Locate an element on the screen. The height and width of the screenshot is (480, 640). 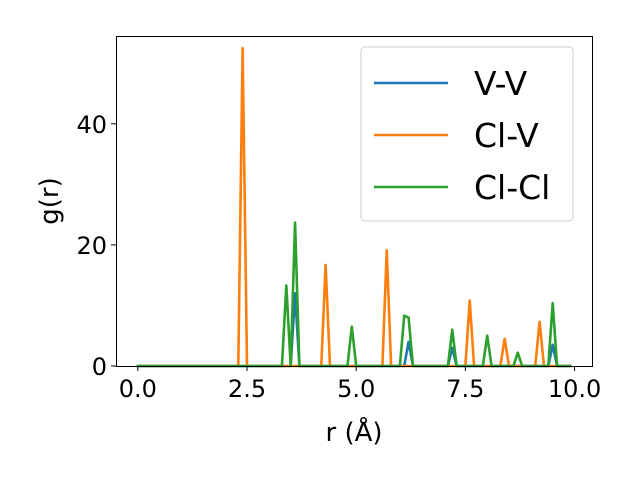
x-tick-label: 10.0 is located at coordinates (574, 389).